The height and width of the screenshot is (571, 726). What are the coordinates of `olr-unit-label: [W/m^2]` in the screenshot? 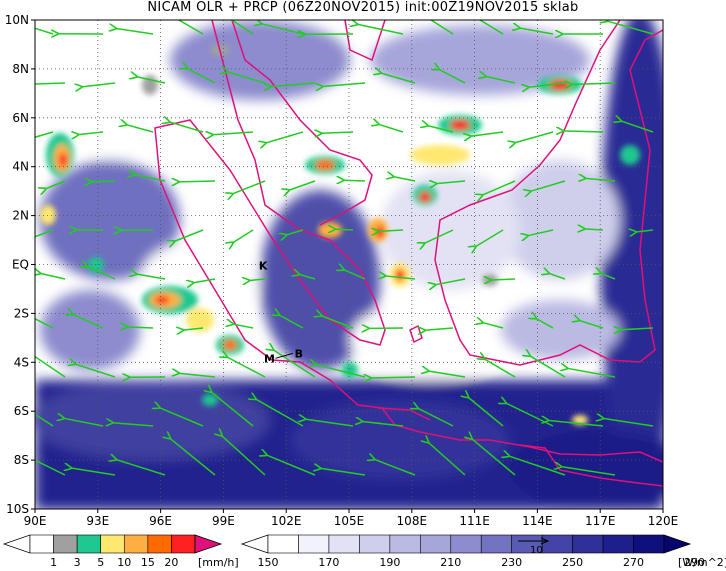 It's located at (702, 562).